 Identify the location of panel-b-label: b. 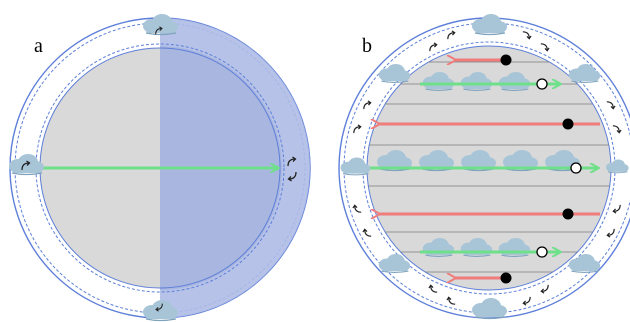
(367, 46).